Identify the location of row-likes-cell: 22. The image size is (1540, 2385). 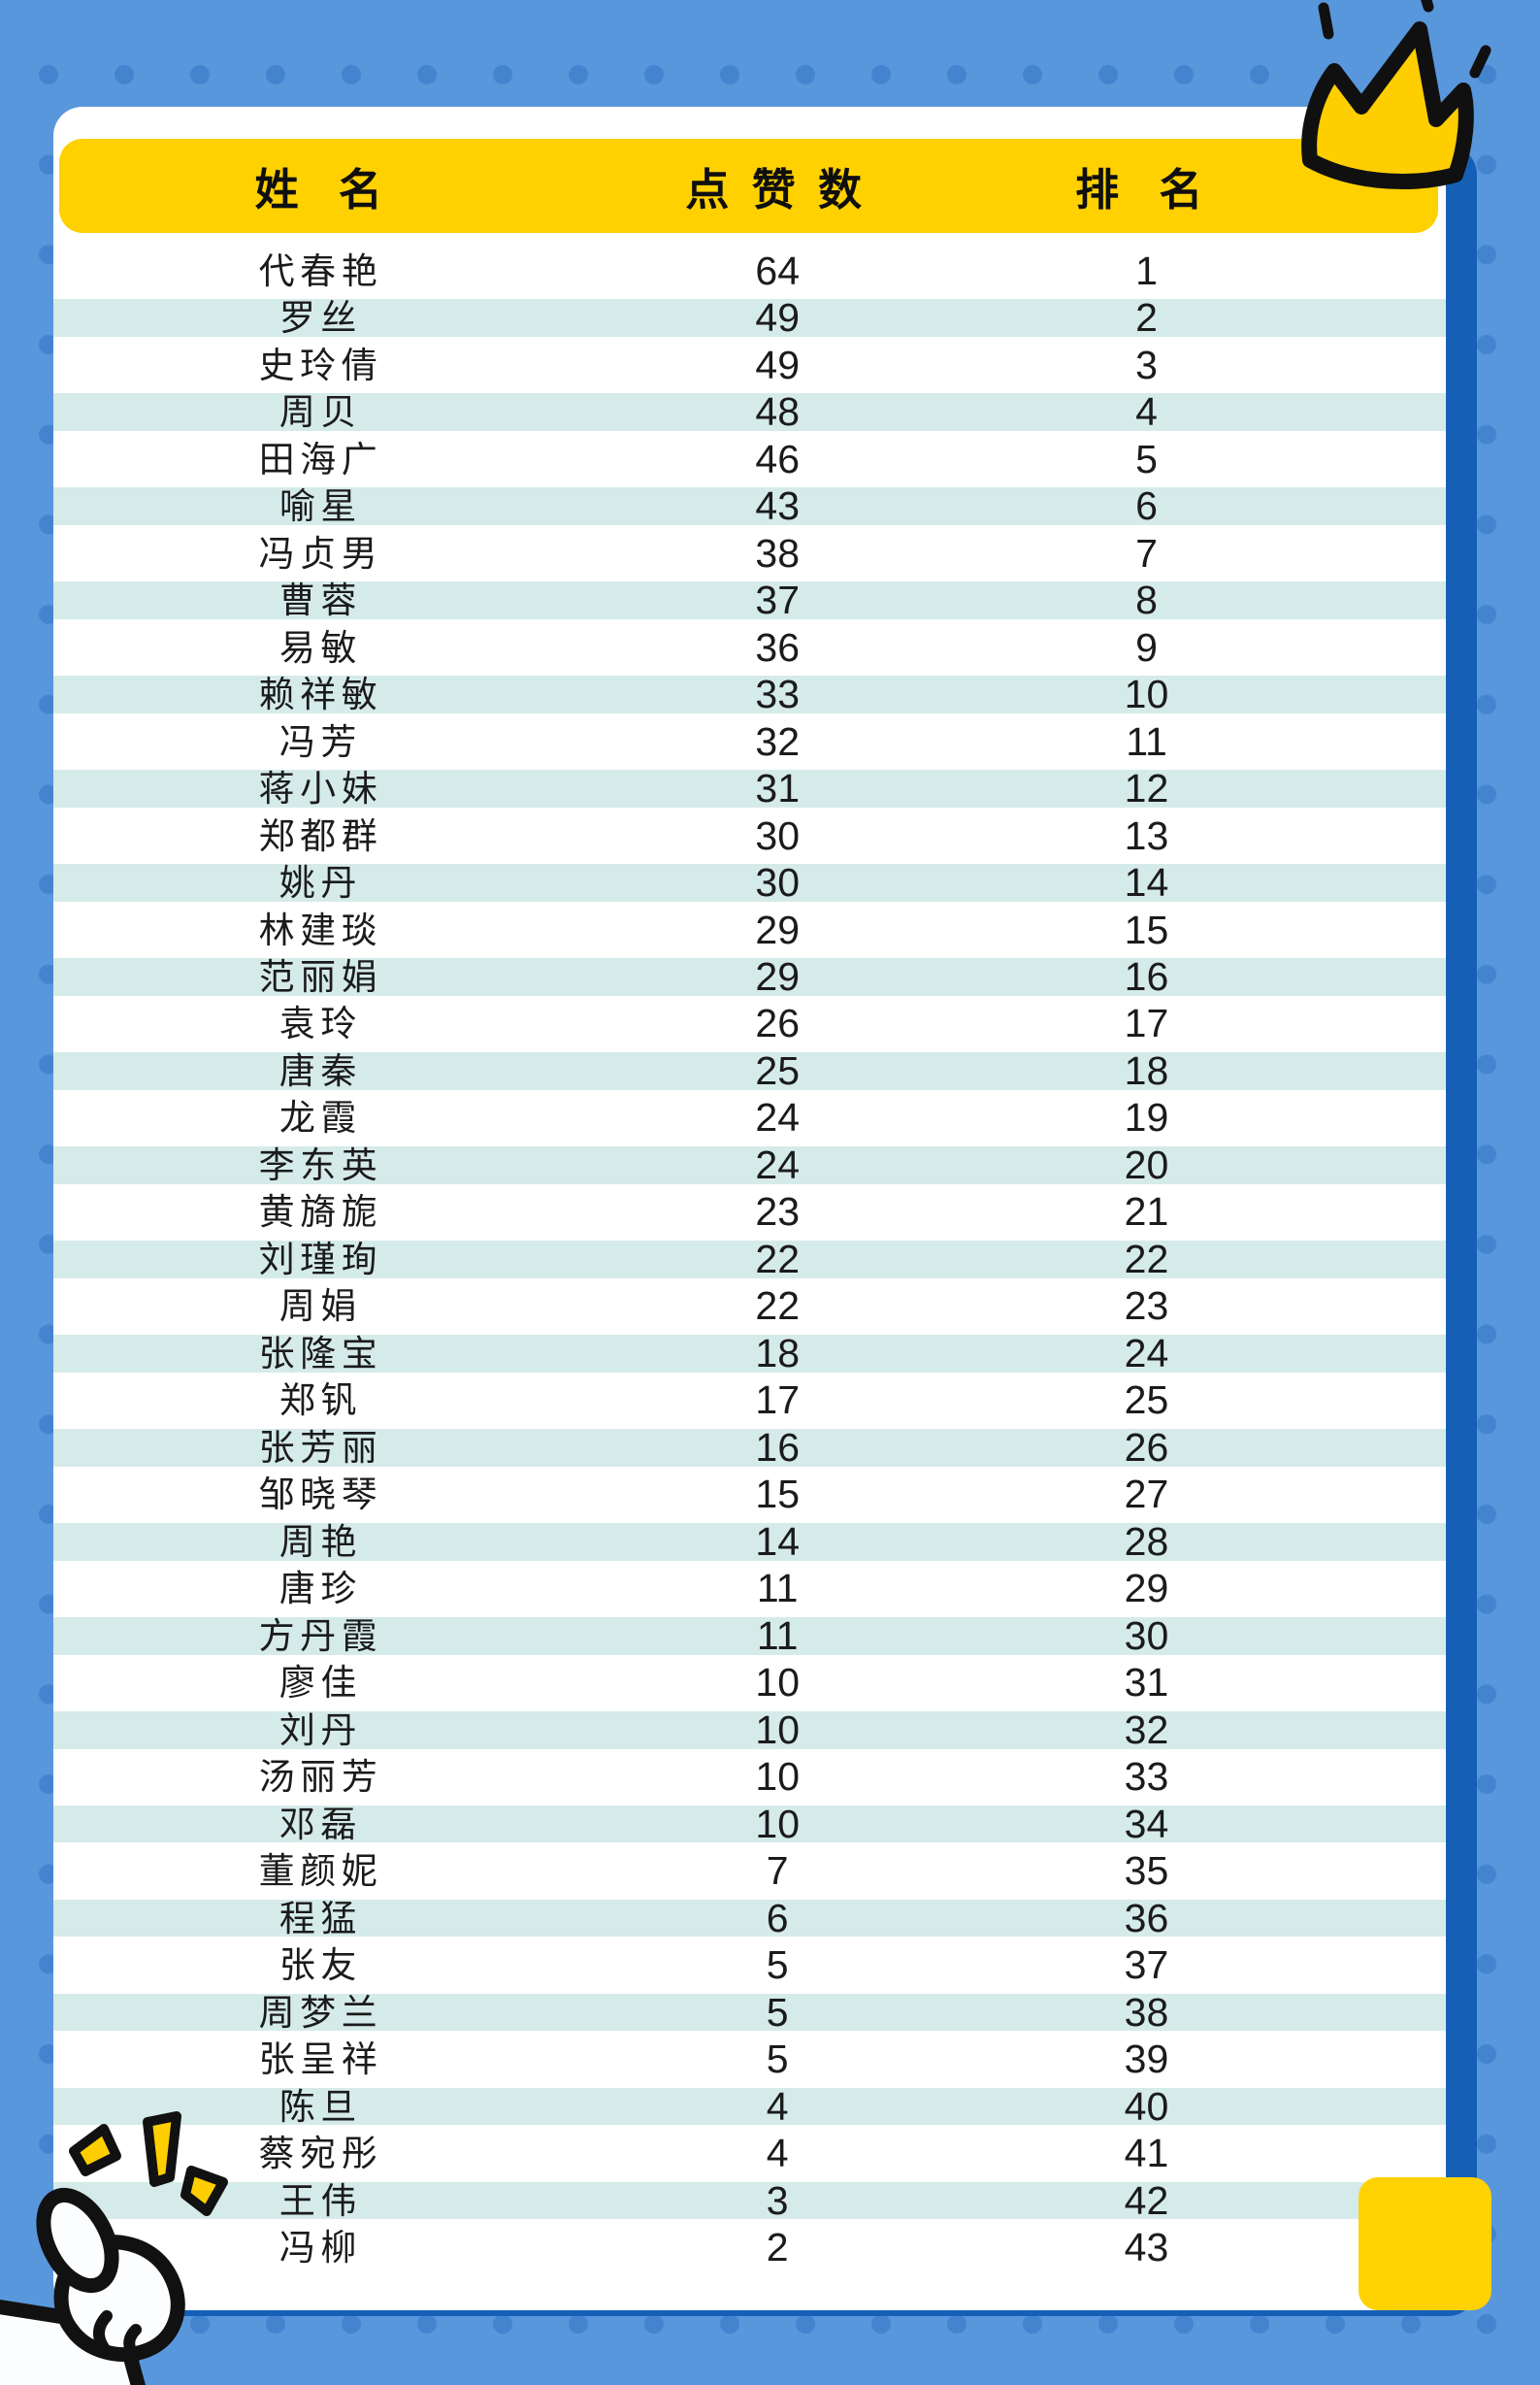
(778, 1258).